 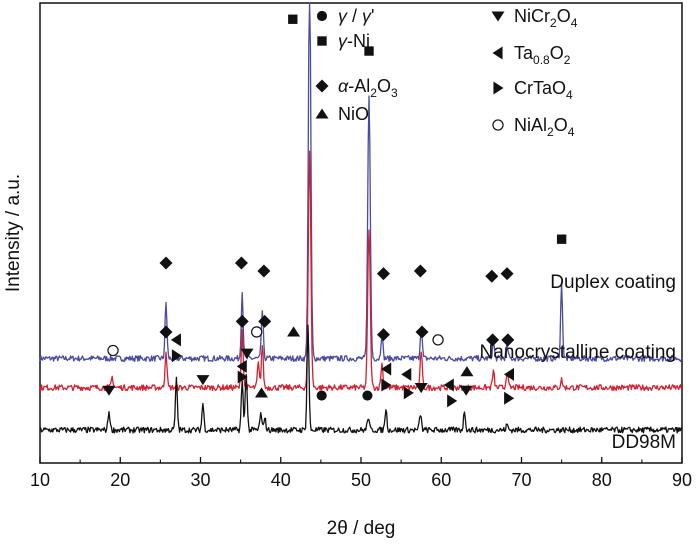 I want to click on legend-symbol-circle-open, so click(x=498, y=125).